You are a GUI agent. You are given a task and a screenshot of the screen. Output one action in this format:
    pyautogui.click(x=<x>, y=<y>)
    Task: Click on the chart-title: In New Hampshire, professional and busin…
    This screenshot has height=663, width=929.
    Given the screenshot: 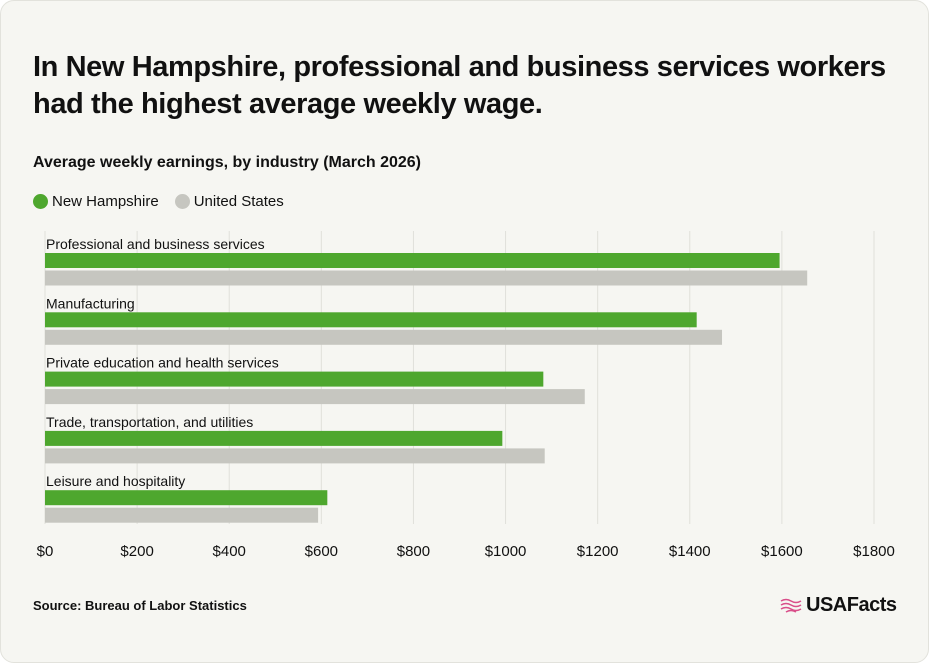 What is the action you would take?
    pyautogui.click(x=459, y=85)
    